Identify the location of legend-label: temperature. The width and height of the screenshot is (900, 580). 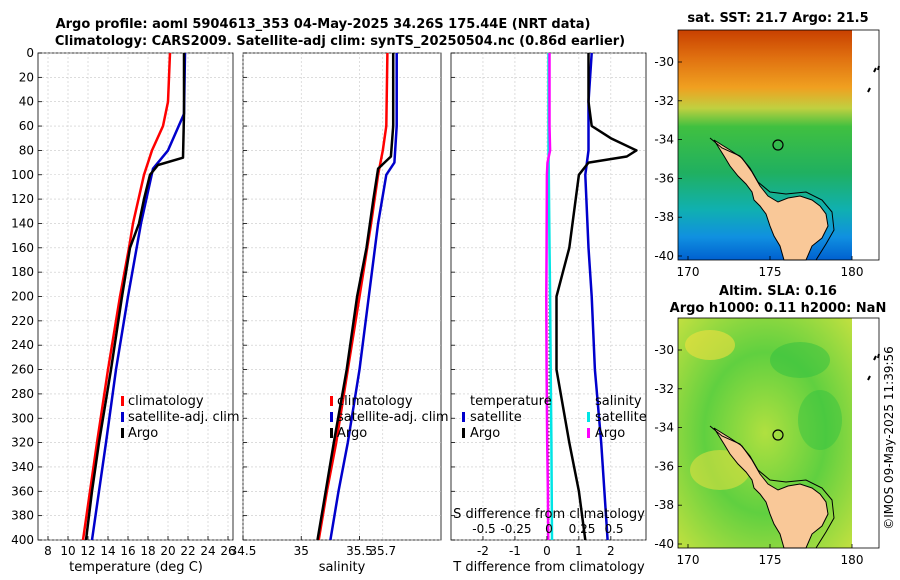
(511, 401).